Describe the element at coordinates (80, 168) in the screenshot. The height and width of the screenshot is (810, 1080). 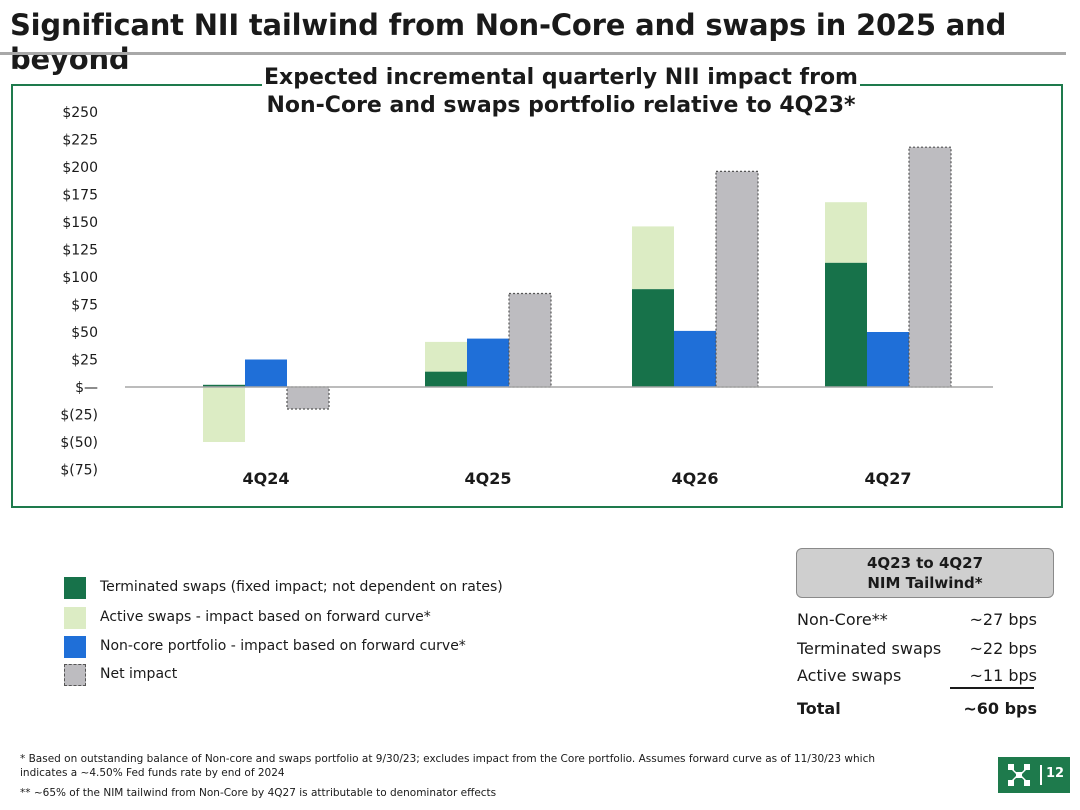
I see `y-tick-label: $200` at that location.